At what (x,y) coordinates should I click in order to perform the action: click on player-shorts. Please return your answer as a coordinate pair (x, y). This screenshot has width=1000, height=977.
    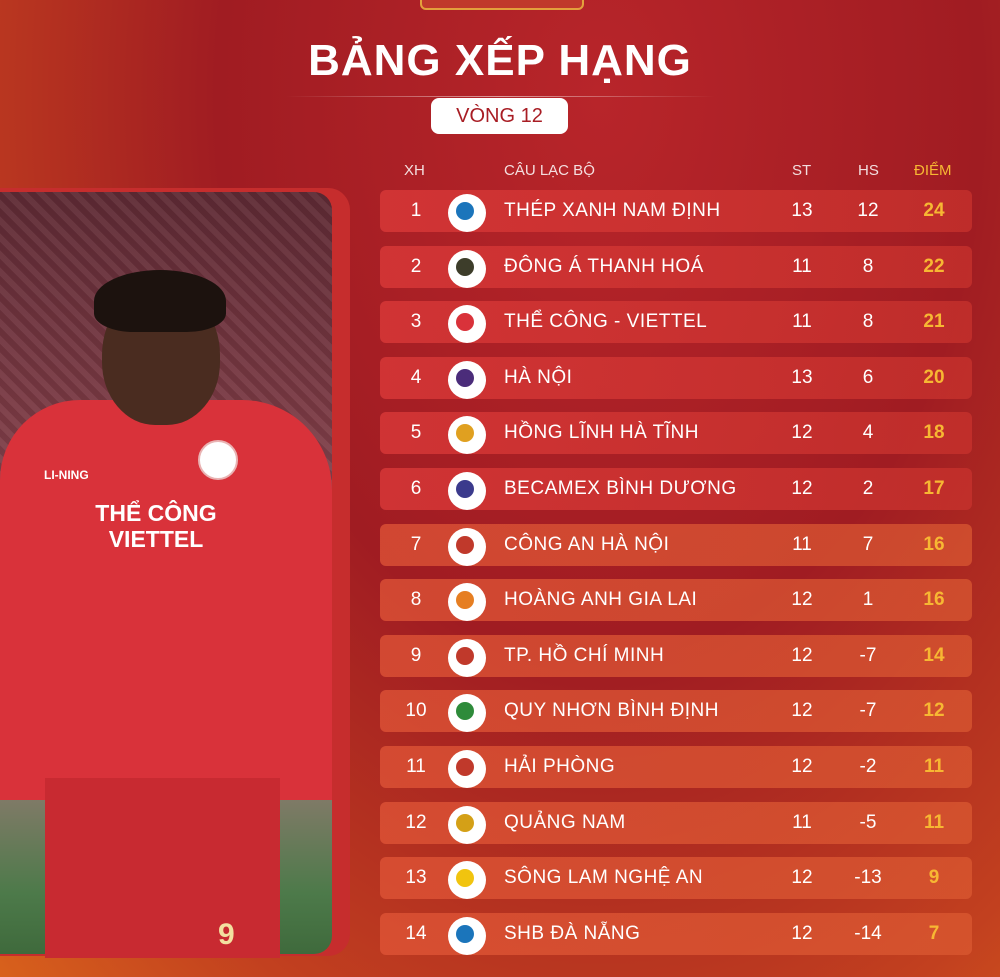
    Looking at the image, I should click on (162, 868).